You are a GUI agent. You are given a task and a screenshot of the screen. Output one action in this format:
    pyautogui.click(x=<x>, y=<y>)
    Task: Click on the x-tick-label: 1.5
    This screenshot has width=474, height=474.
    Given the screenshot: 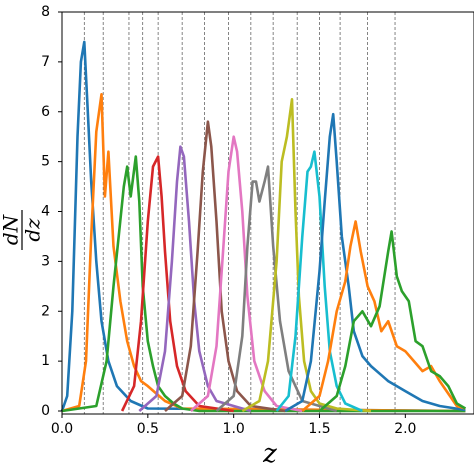 What is the action you would take?
    pyautogui.click(x=319, y=429)
    